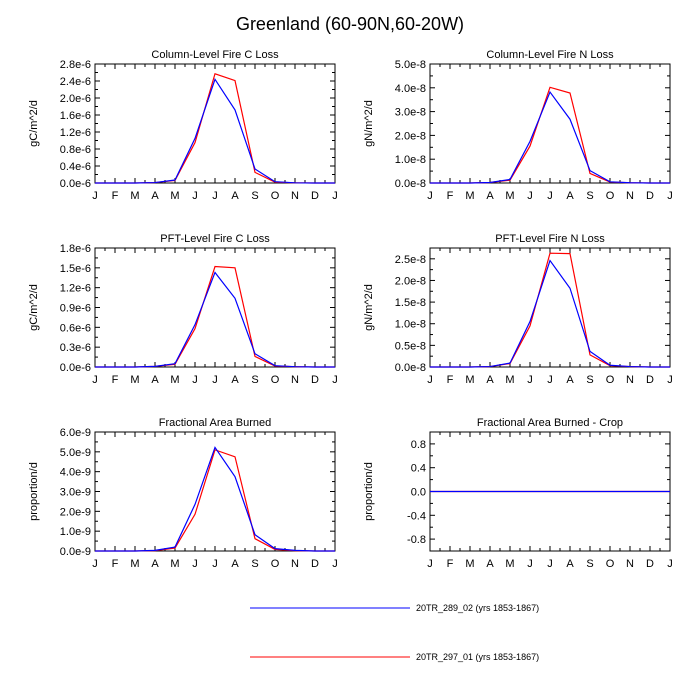 The image size is (700, 700). I want to click on panel-title: Fractional Area Burned - Crop, so click(550, 423).